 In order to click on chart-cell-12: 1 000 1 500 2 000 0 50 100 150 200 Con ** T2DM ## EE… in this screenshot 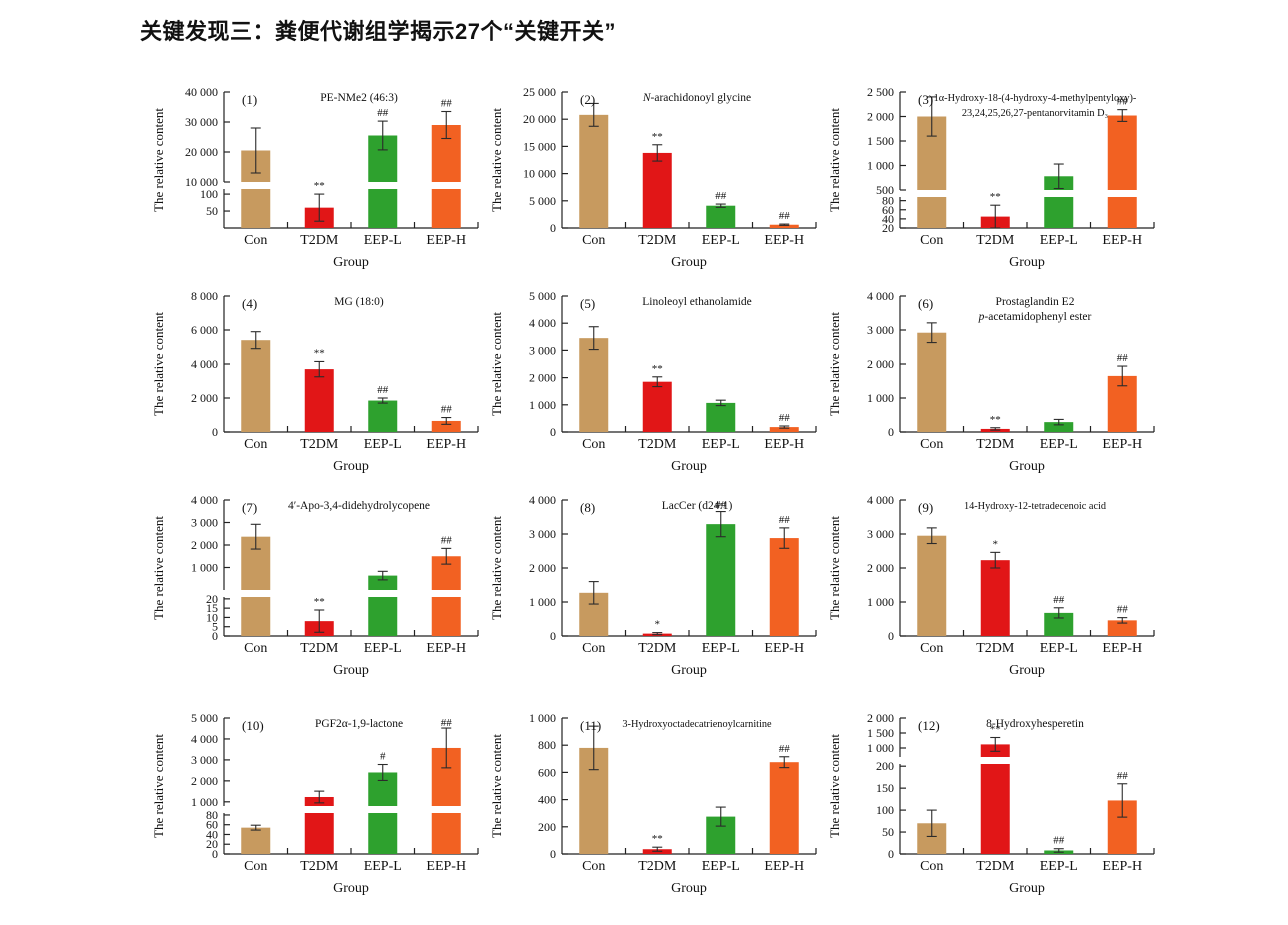, I will do `click(993, 811)`.